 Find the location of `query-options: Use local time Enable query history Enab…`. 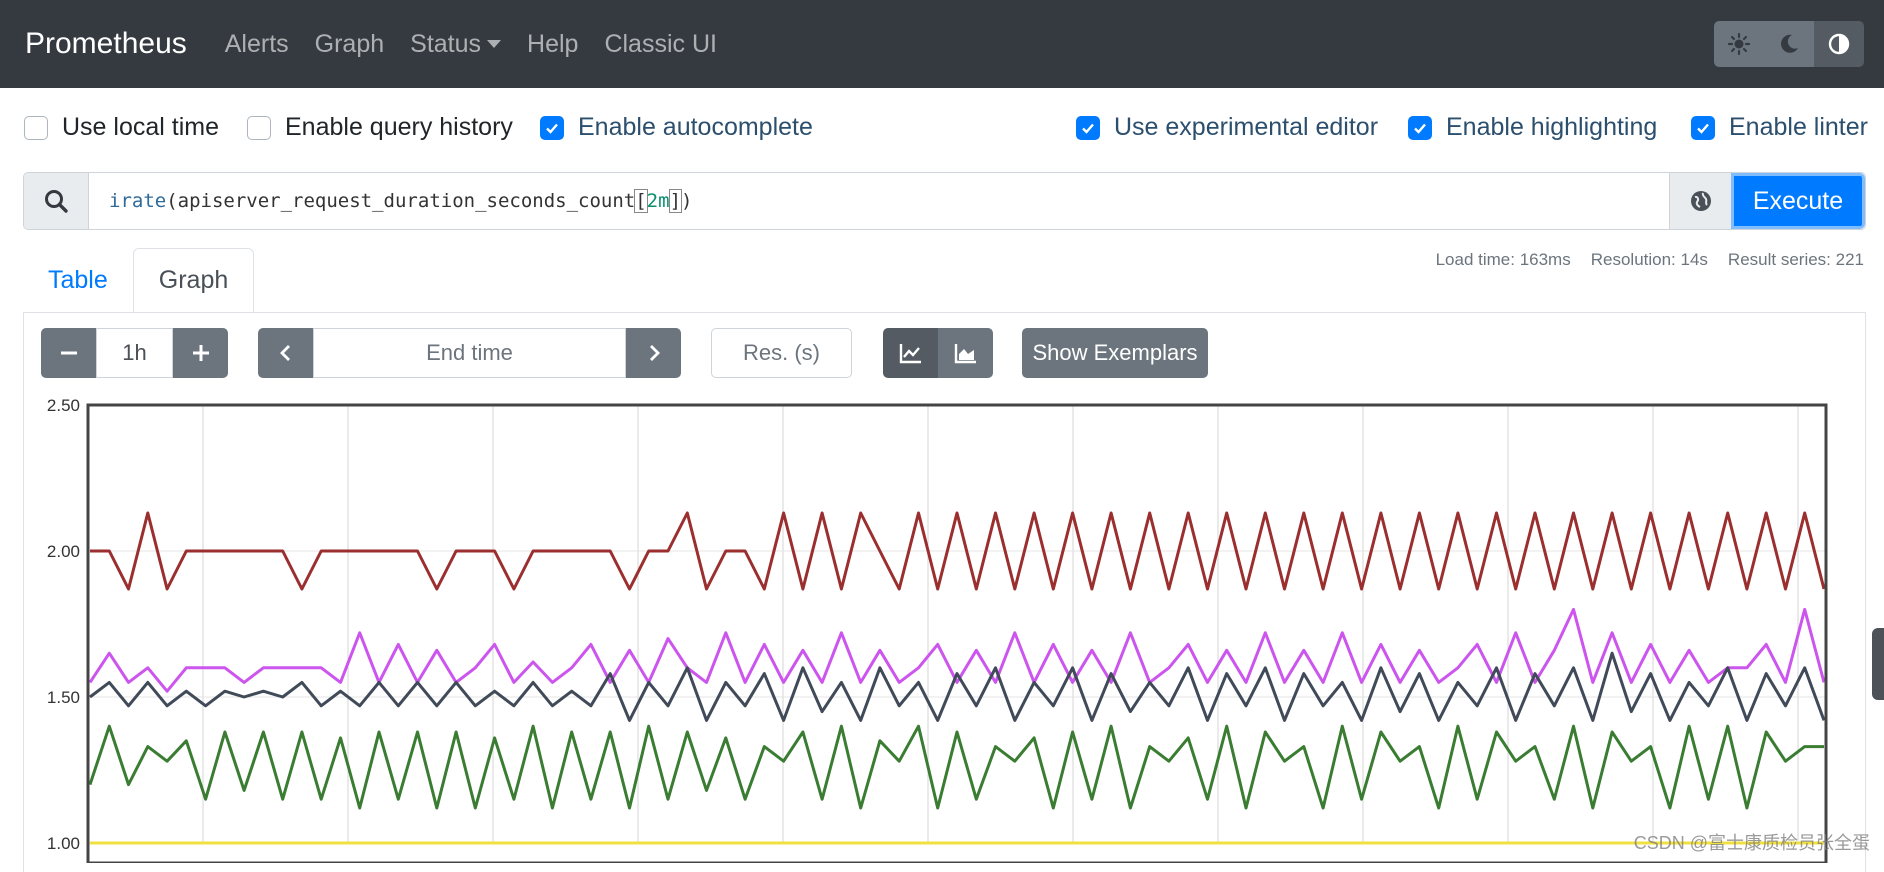

query-options: Use local time Enable query history Enab… is located at coordinates (942, 130).